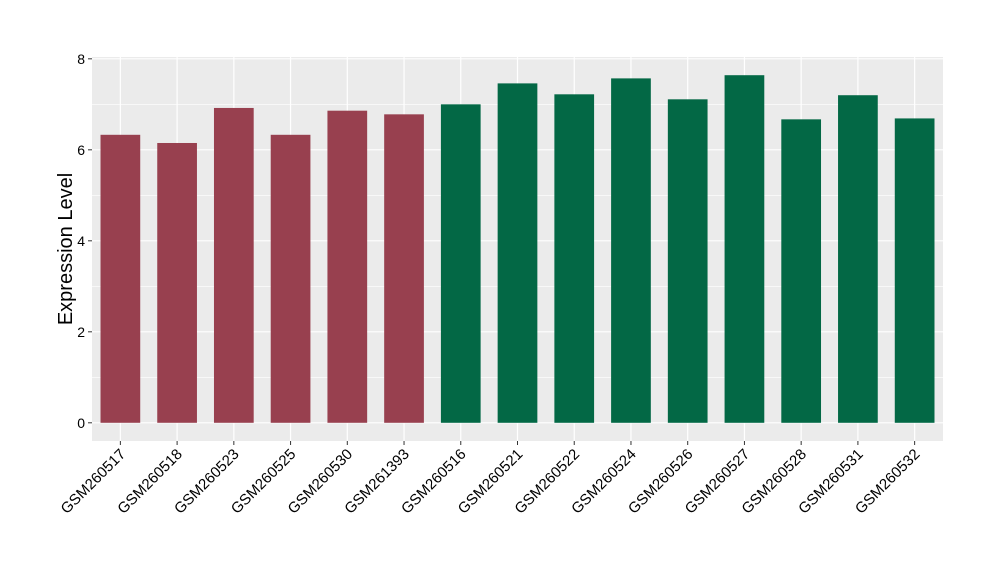 This screenshot has height=585, width=1000. Describe the element at coordinates (744, 249) in the screenshot. I see `bar-GSM260527` at that location.